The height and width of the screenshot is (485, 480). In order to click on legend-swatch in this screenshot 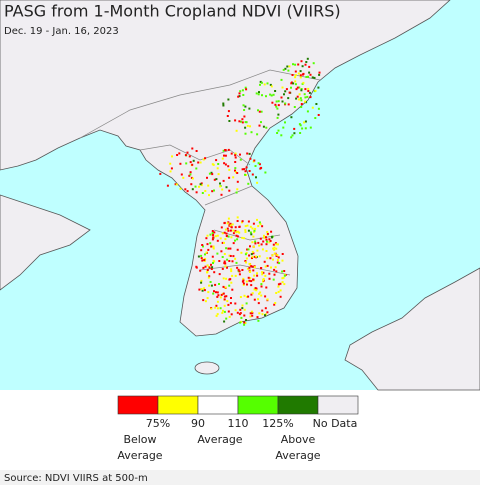, I will do `click(298, 405)`.